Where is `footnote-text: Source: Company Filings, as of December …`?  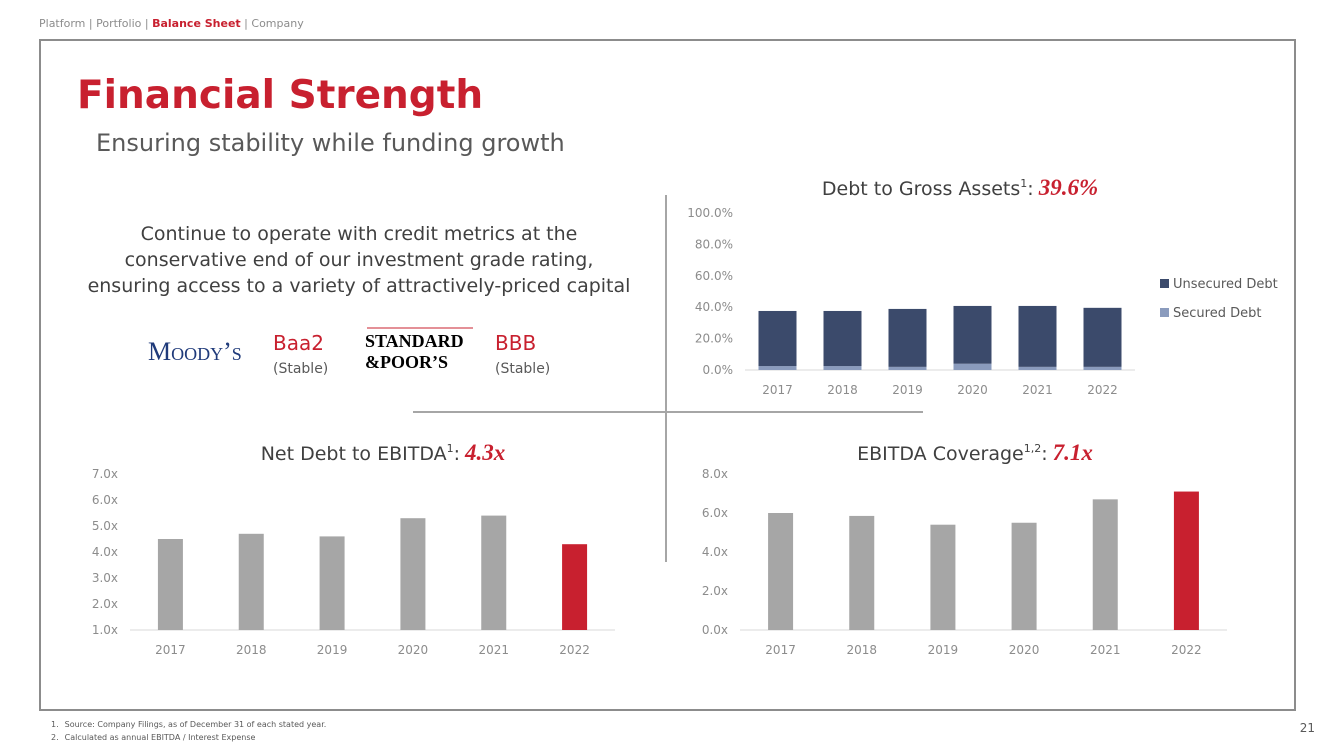 footnote-text: Source: Company Filings, as of December … is located at coordinates (196, 724).